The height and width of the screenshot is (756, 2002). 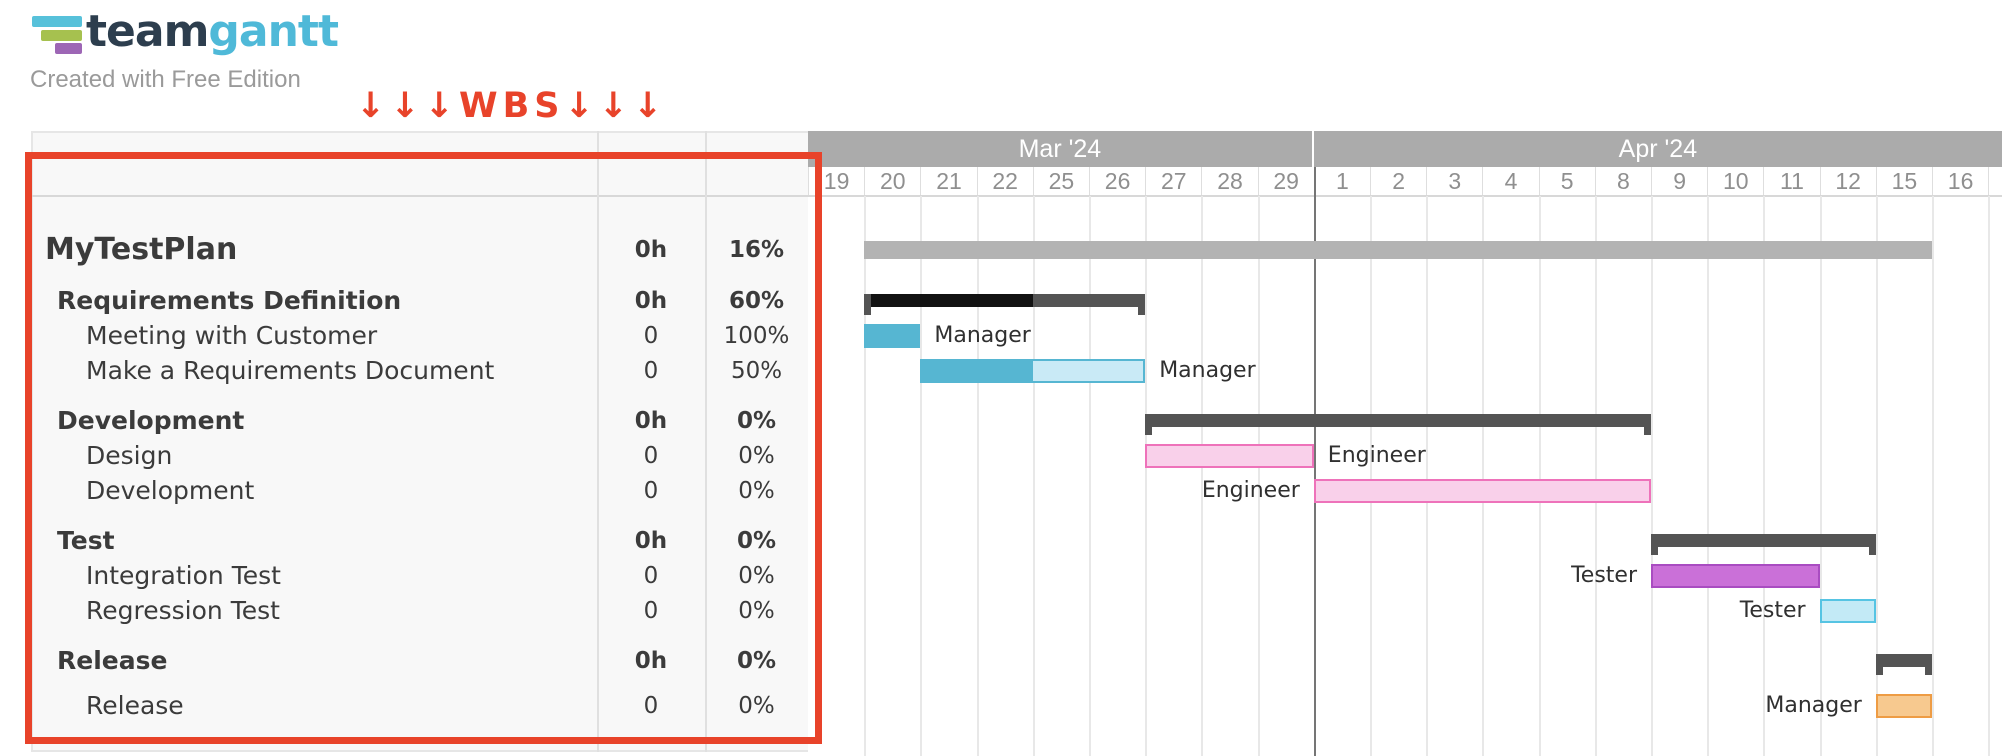 I want to click on logo-bar-purple-icon, so click(x=68, y=48).